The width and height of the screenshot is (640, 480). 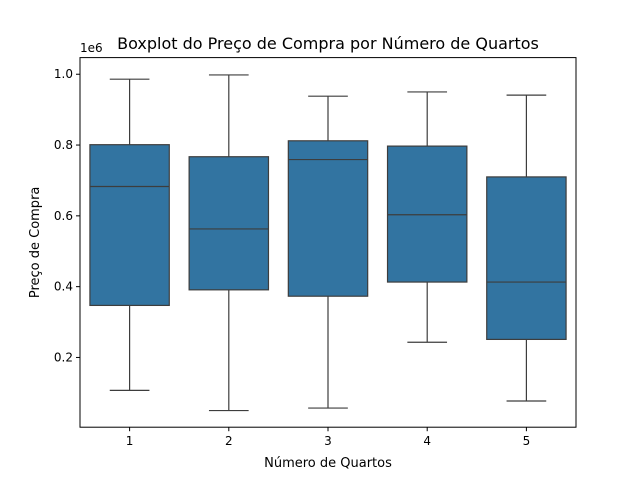 What do you see at coordinates (63, 74) in the screenshot?
I see `y-tick-label: 1.0` at bounding box center [63, 74].